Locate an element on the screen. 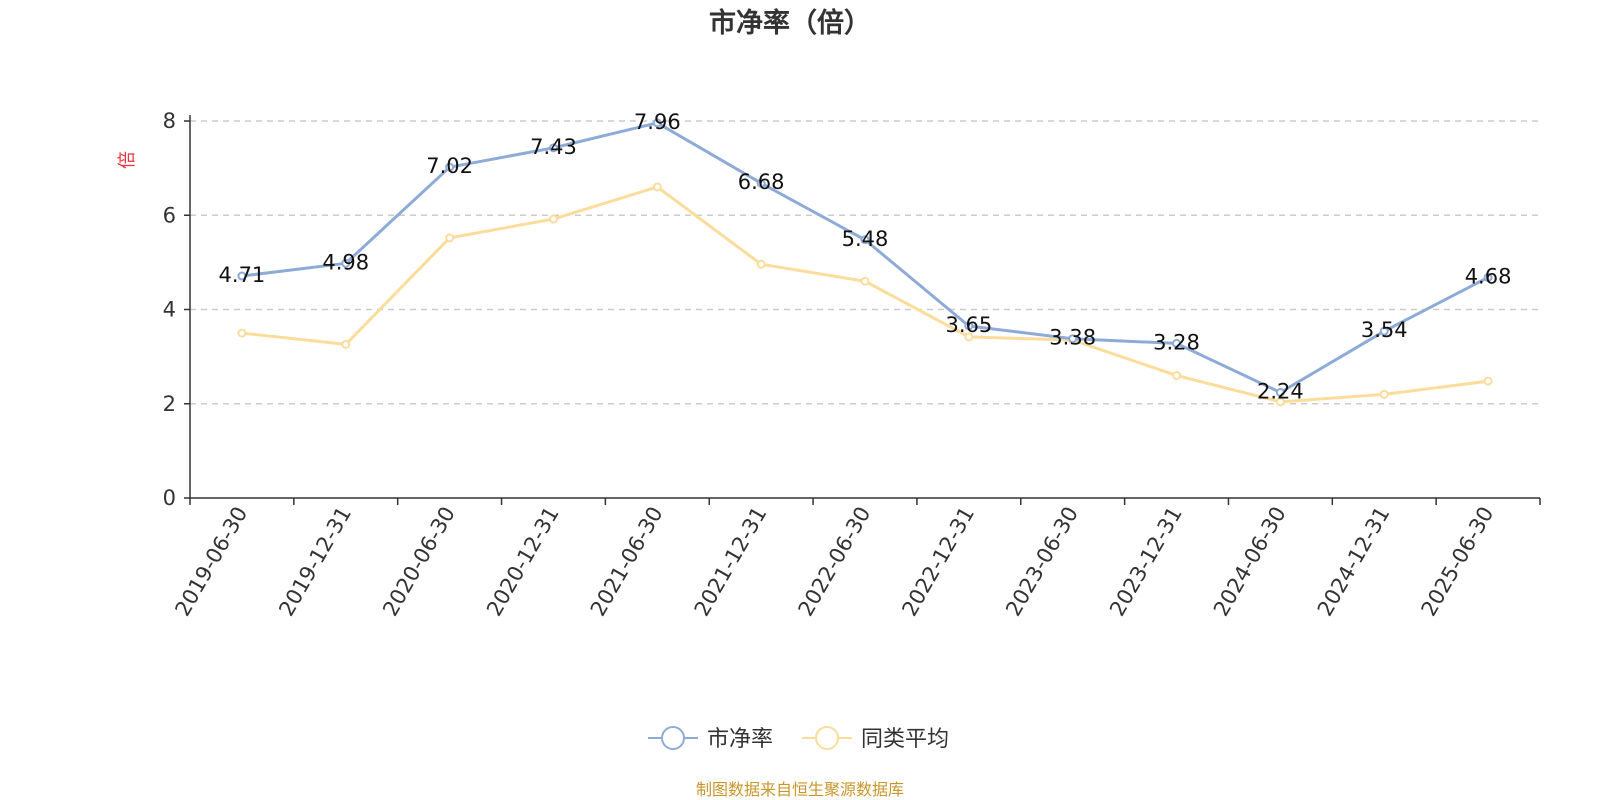 The height and width of the screenshot is (800, 1600). data-label: 3.65 is located at coordinates (968, 325).